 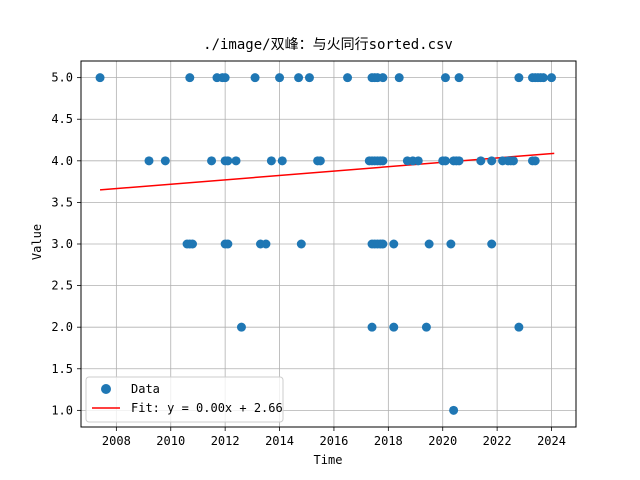 What do you see at coordinates (328, 460) in the screenshot?
I see `x-axis-label: Time` at bounding box center [328, 460].